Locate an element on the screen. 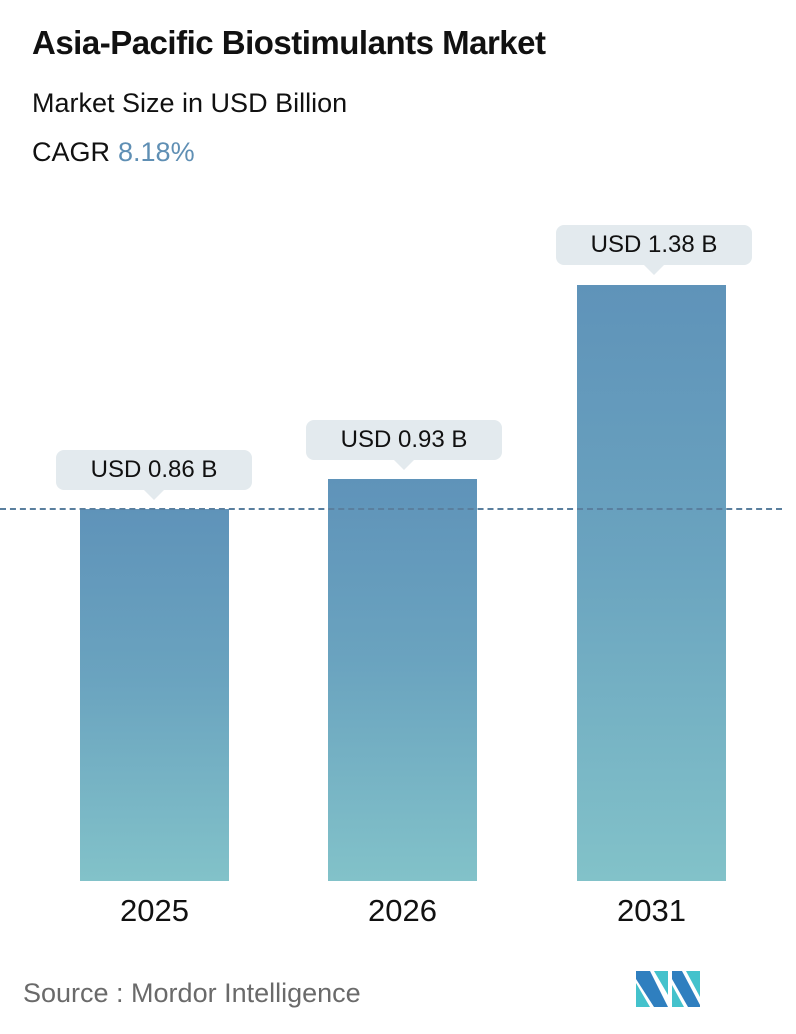 Image resolution: width=796 pixels, height=1034 pixels. data-label-2026: USD 0.93 B is located at coordinates (404, 445).